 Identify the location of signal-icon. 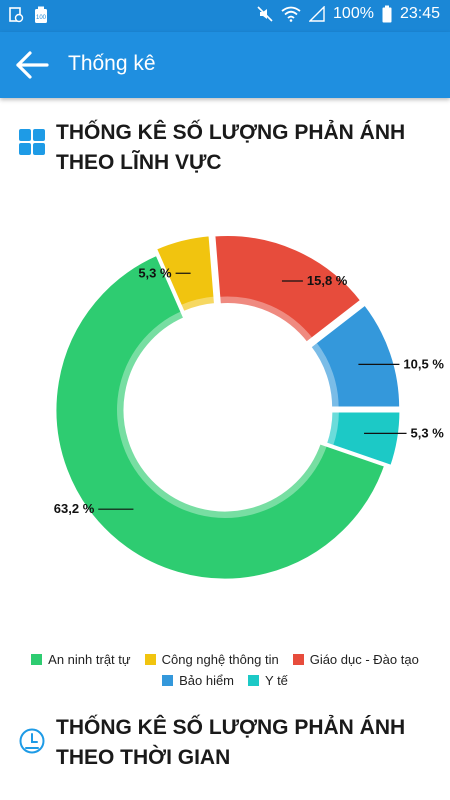
(317, 14).